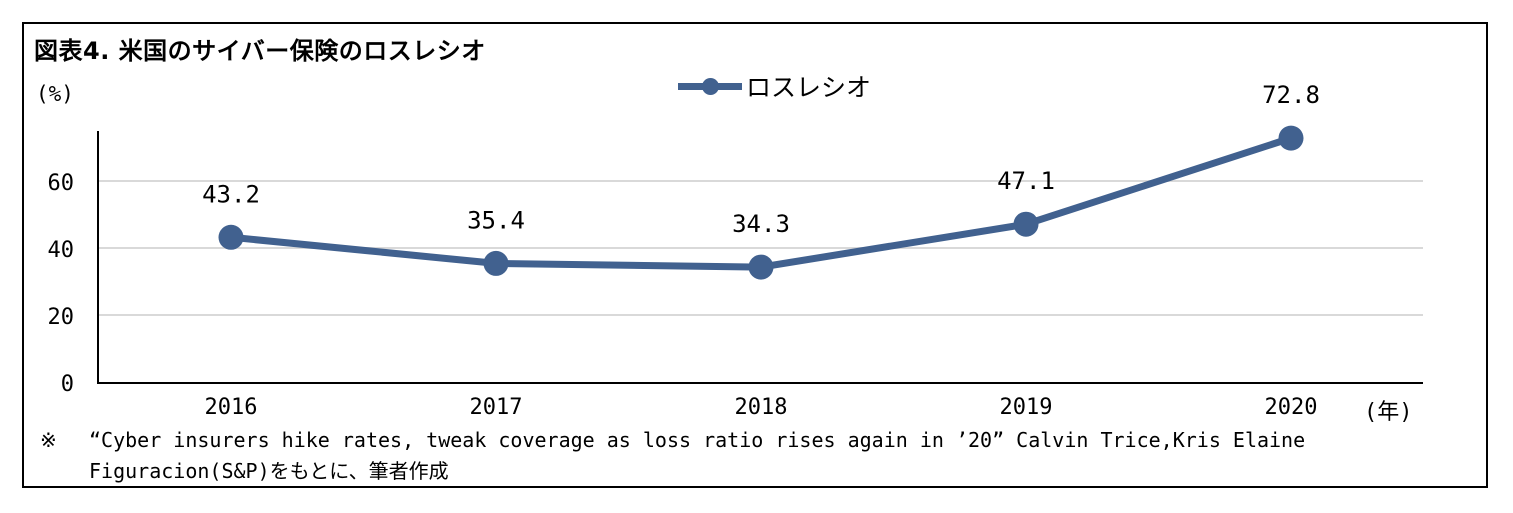 This screenshot has width=1513, height=513. Describe the element at coordinates (55, 94) in the screenshot. I see `y-axis-unit: (%)` at that location.